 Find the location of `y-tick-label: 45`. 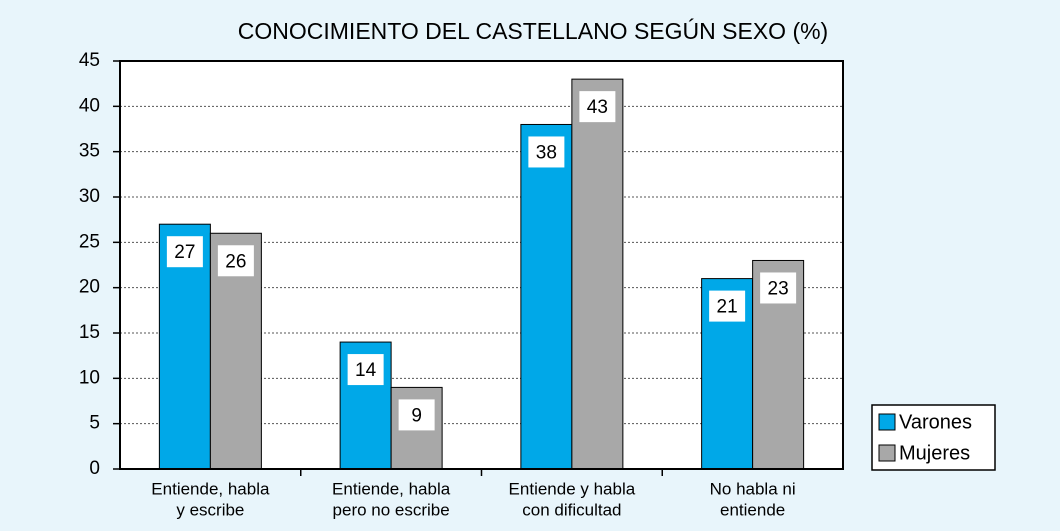

y-tick-label: 45 is located at coordinates (89, 60).